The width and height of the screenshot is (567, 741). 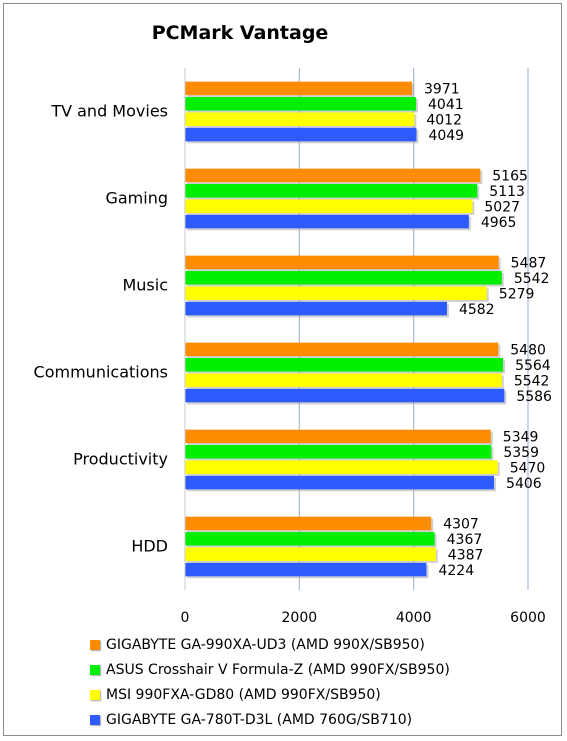 I want to click on data-label: 5165, so click(x=510, y=177).